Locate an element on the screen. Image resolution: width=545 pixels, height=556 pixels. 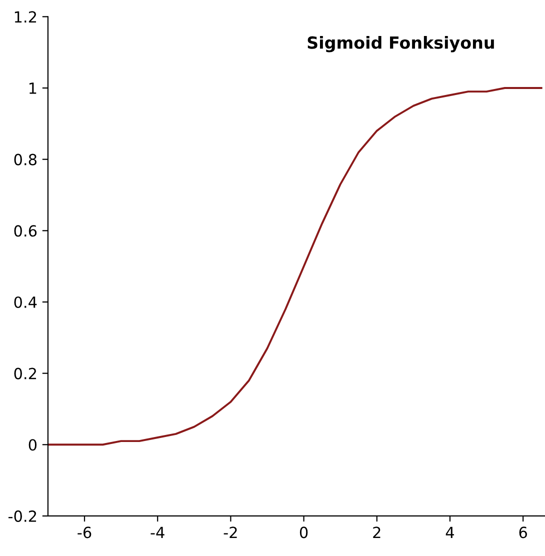
y-tick-label: 0 is located at coordinates (32, 445).